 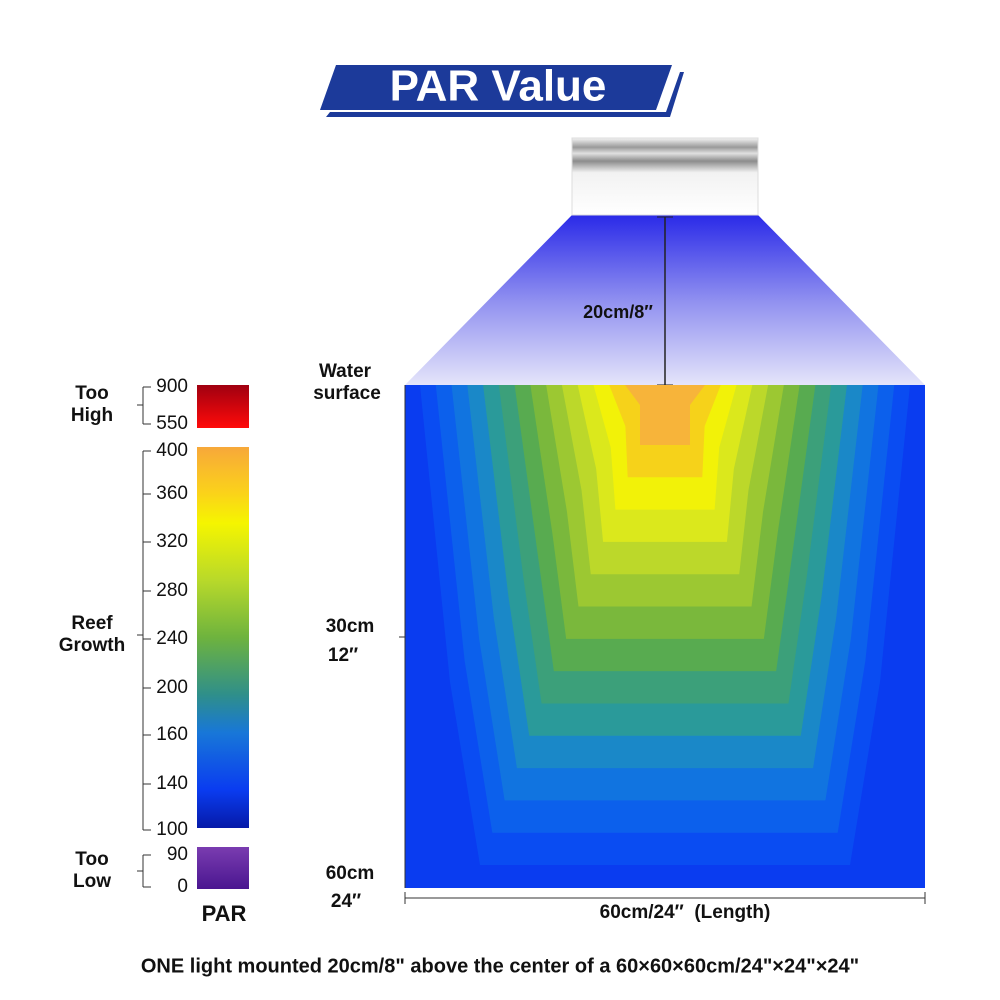 I want to click on title-banner, so click(x=496, y=87).